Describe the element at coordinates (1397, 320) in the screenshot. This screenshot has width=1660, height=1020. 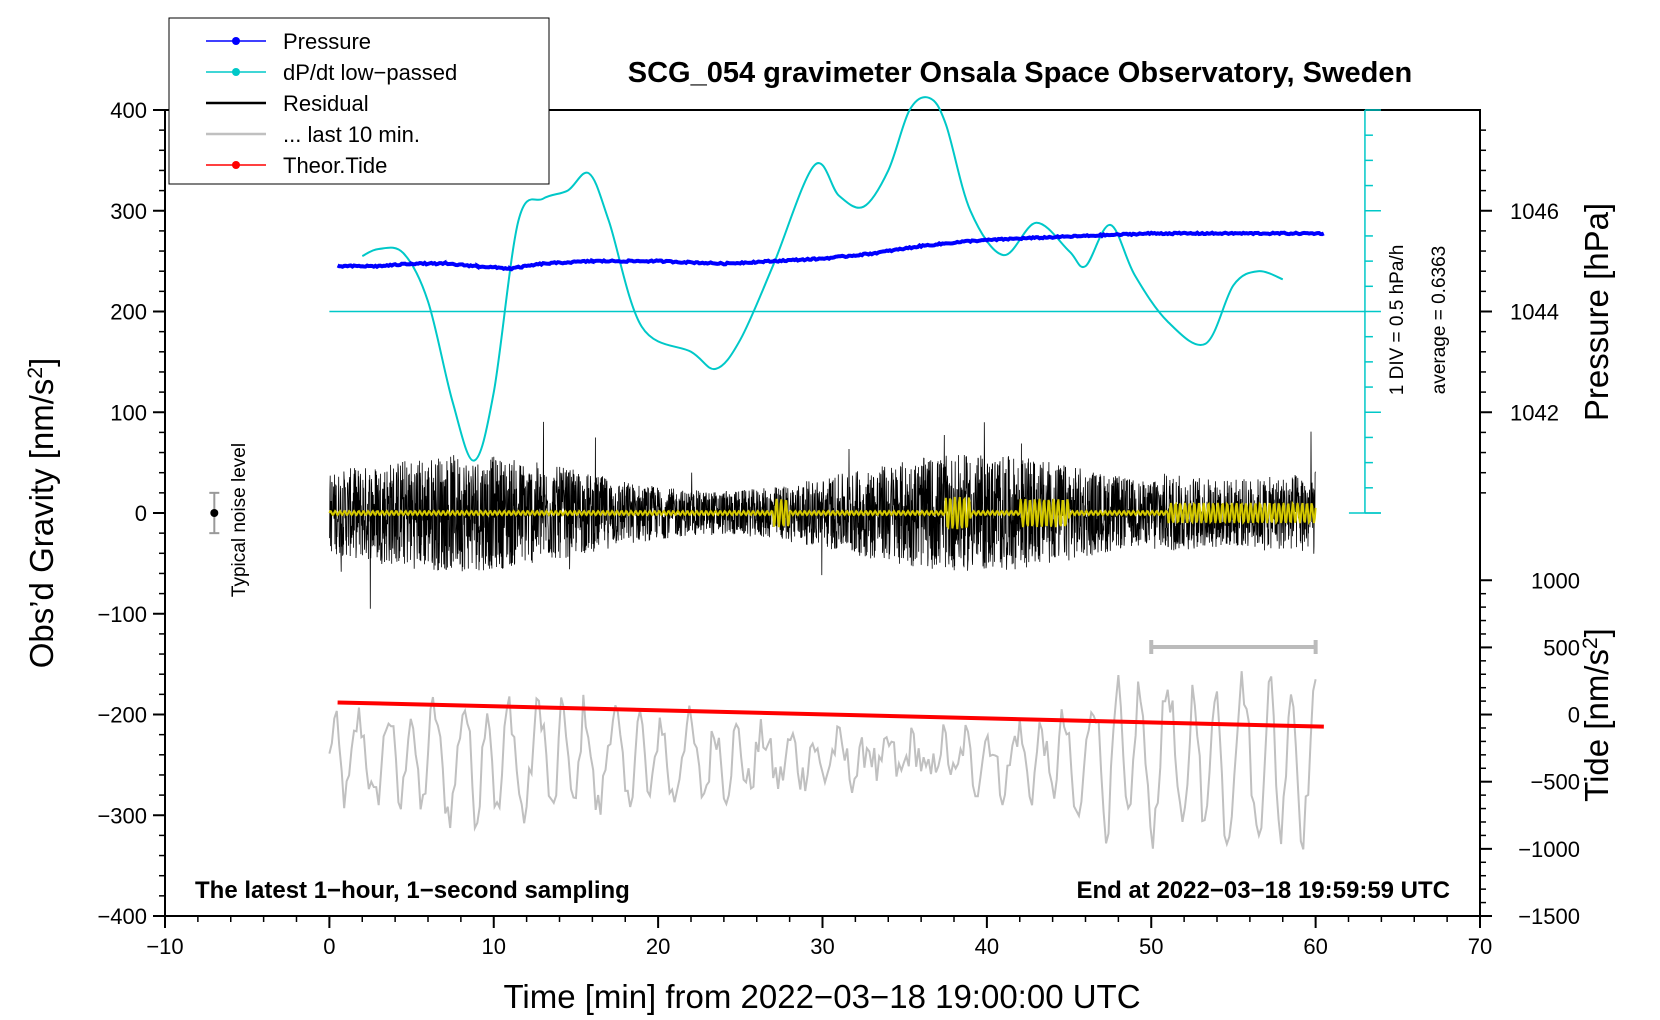
I see `note-div: 1 DIV = 0.5 hPa/h` at that location.